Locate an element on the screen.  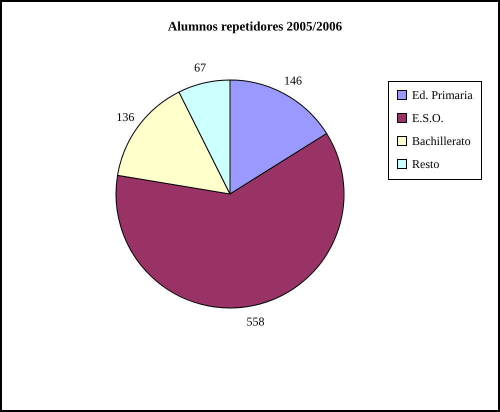
data-label: 136 is located at coordinates (125, 117).